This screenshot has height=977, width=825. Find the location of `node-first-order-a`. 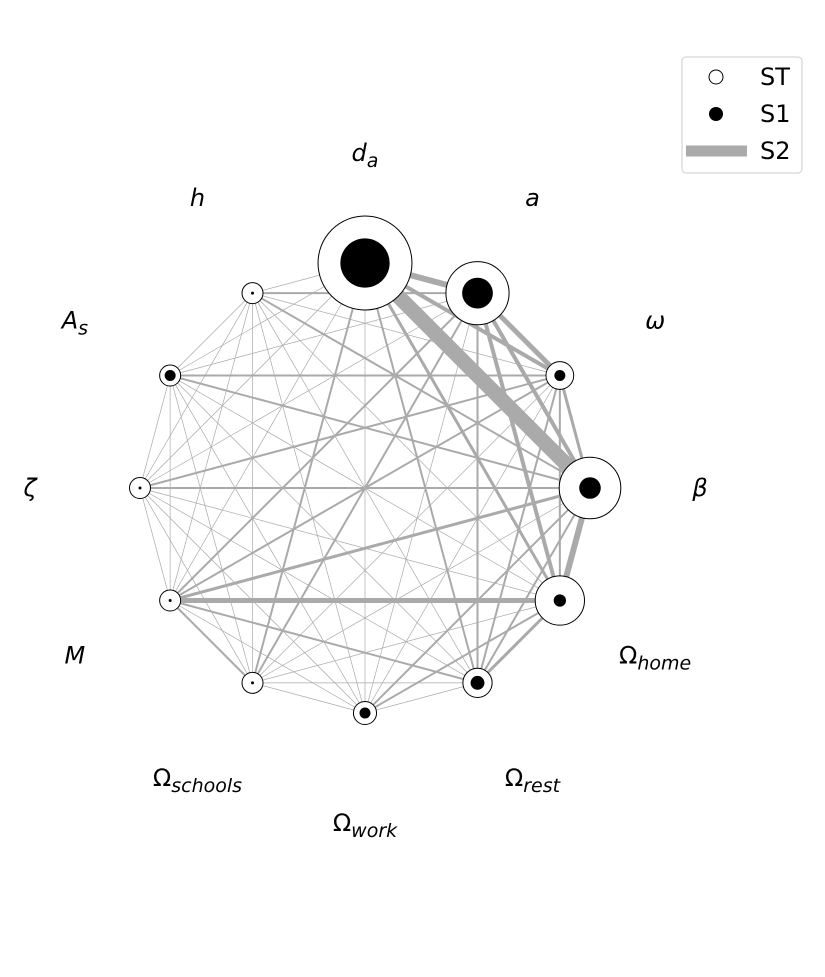

node-first-order-a is located at coordinates (477, 293).